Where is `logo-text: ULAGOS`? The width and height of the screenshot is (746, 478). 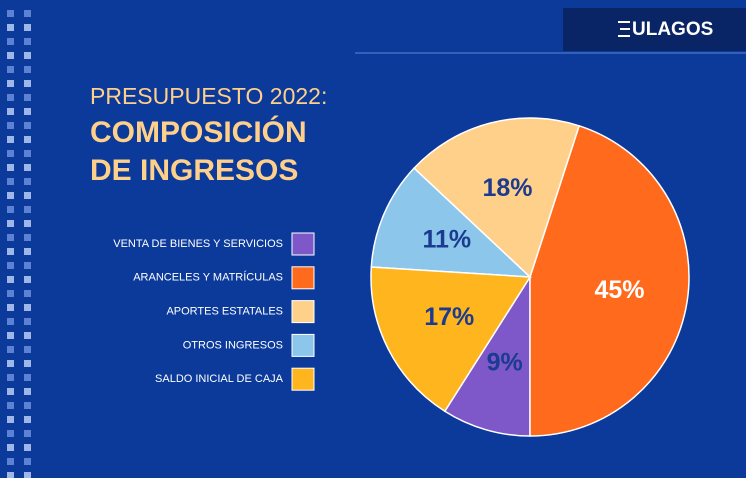
logo-text: ULAGOS is located at coordinates (672, 29).